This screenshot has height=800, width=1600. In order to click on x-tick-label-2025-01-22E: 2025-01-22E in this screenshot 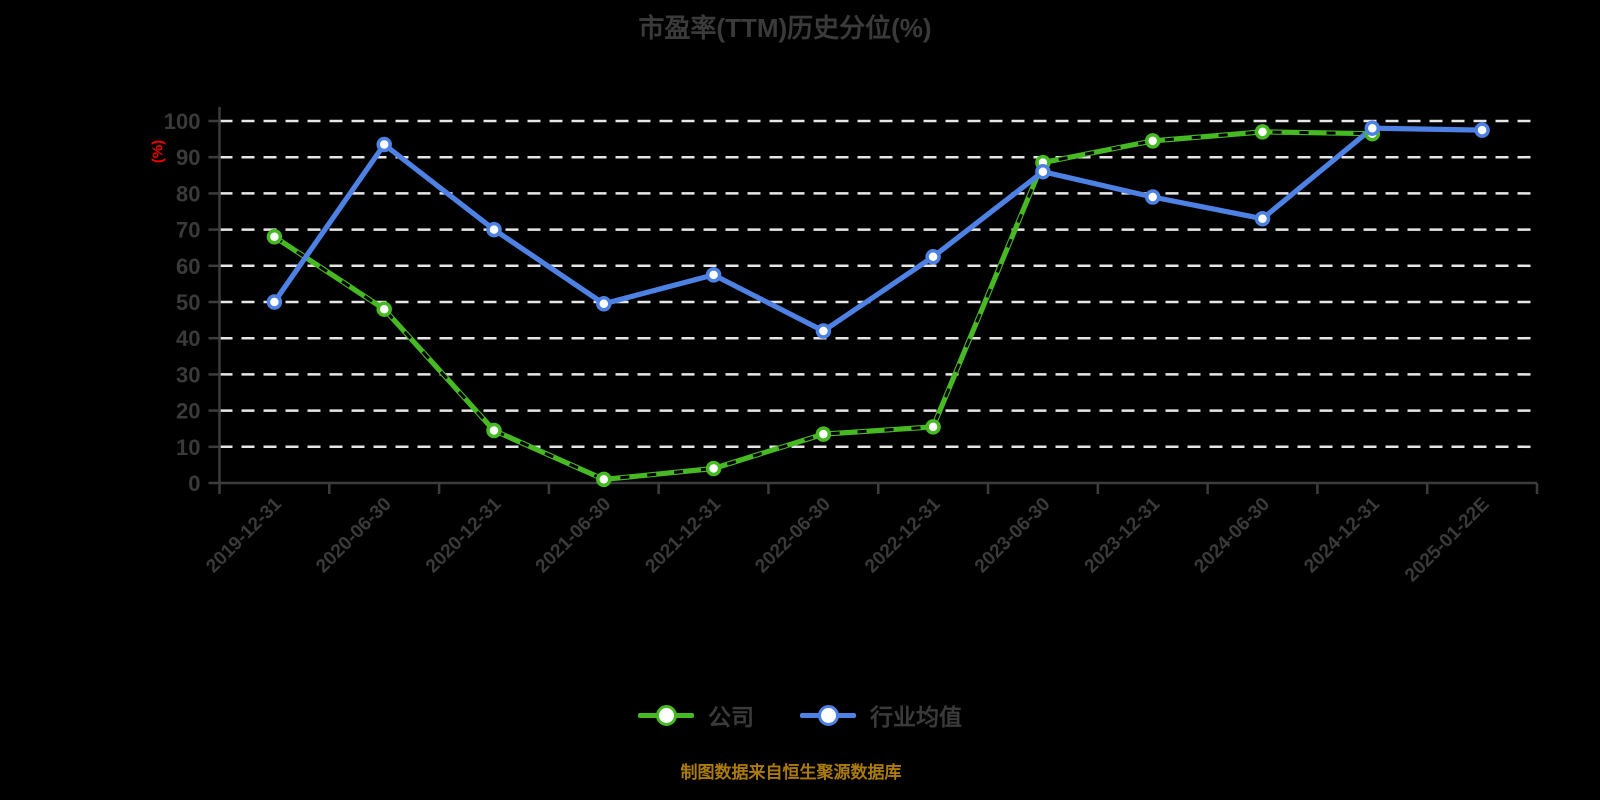, I will do `click(1447, 540)`.